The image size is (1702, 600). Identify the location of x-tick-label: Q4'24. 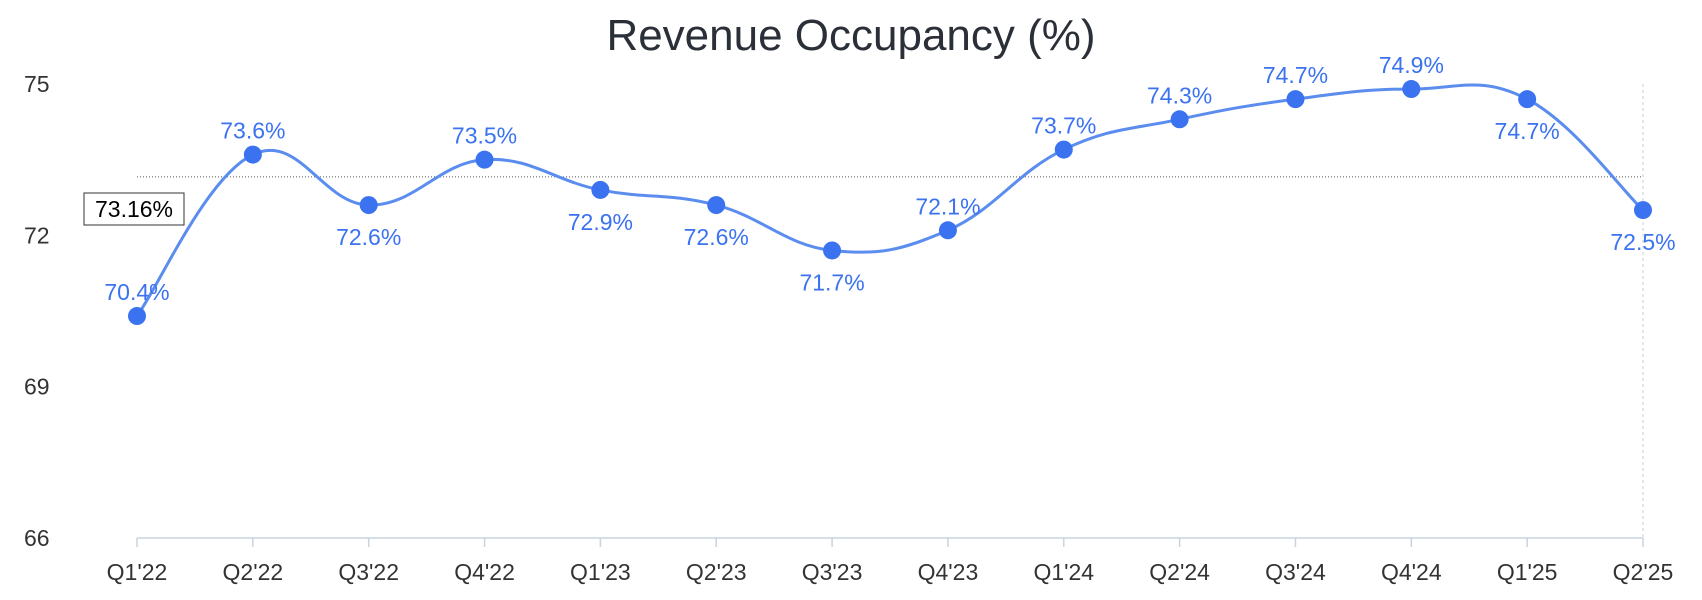
(1411, 572).